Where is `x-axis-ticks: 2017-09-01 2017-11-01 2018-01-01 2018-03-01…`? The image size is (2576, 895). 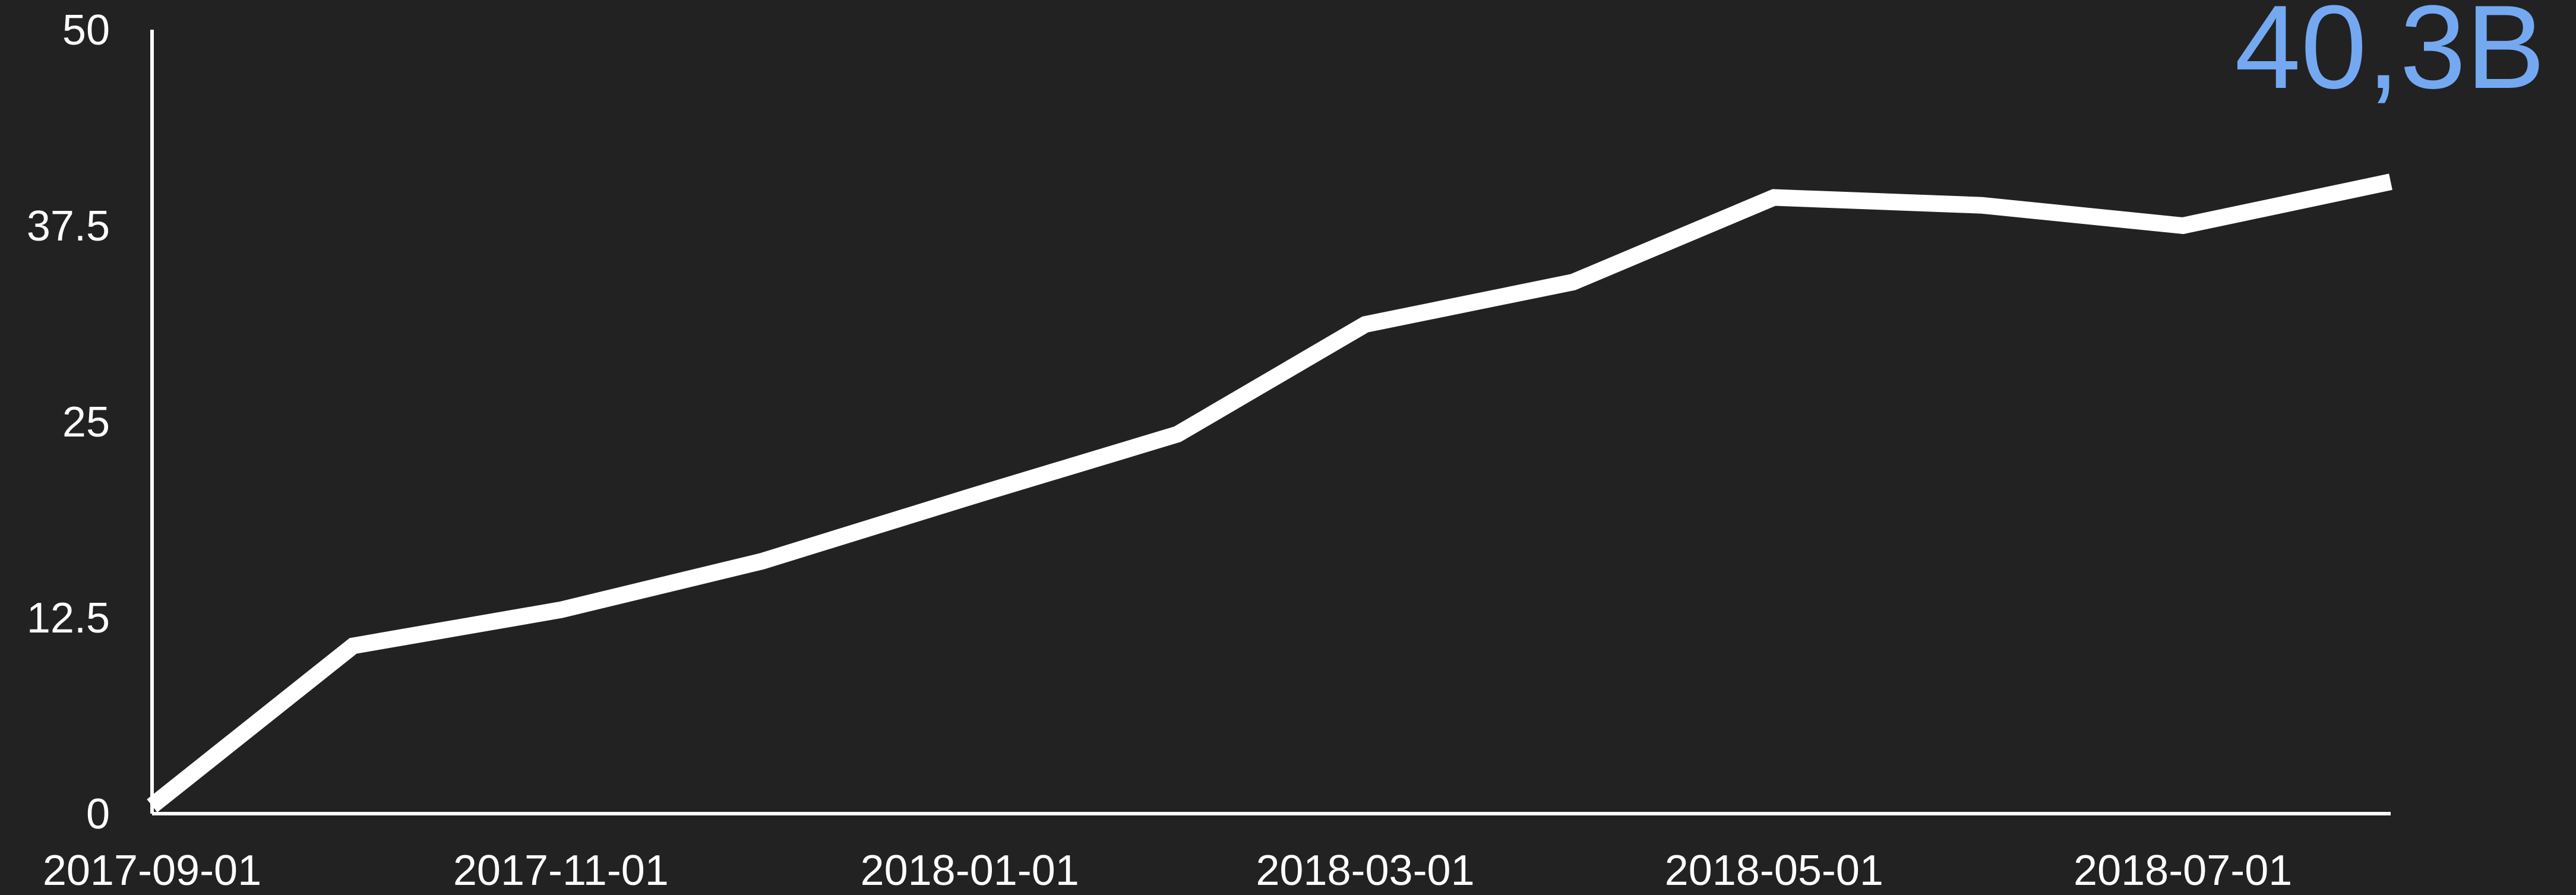 x-axis-ticks: 2017-09-01 2017-11-01 2018-01-01 2018-03-01… is located at coordinates (1167, 870).